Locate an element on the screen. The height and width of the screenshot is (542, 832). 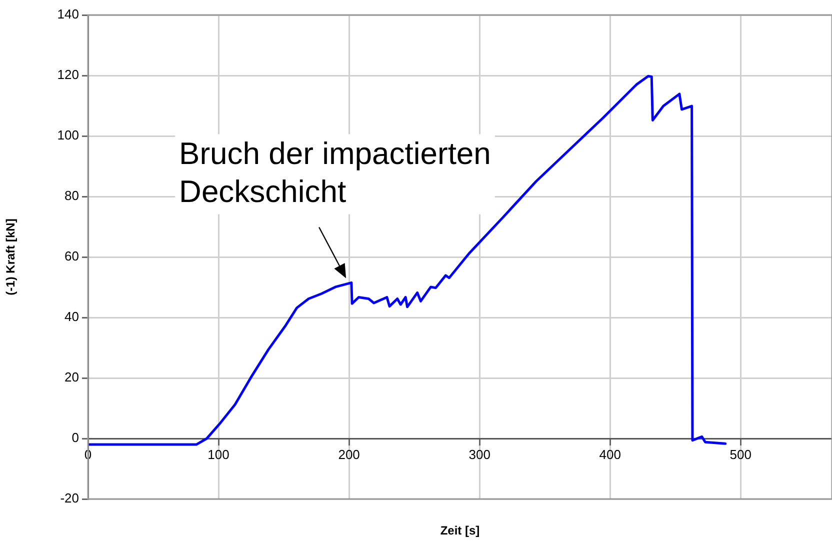
y-tick-label: 60 is located at coordinates (71, 256).